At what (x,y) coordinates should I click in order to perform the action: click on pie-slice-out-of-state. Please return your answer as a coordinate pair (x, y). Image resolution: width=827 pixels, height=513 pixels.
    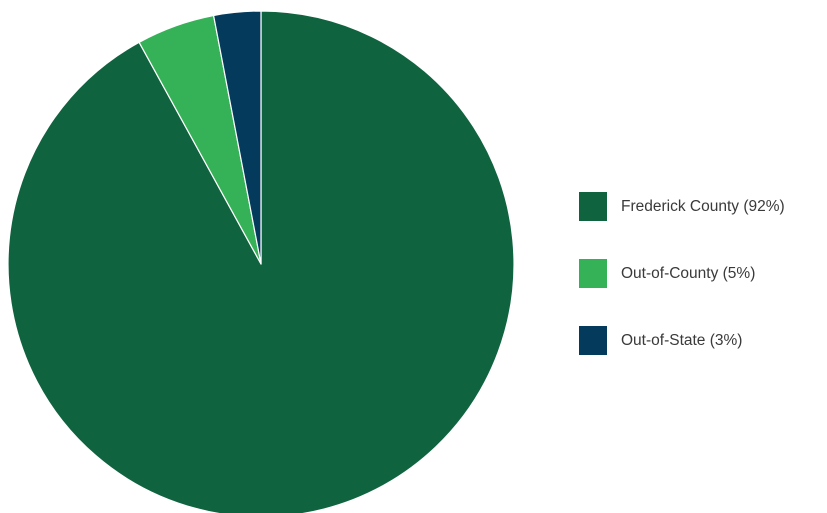
    Looking at the image, I should click on (237, 137).